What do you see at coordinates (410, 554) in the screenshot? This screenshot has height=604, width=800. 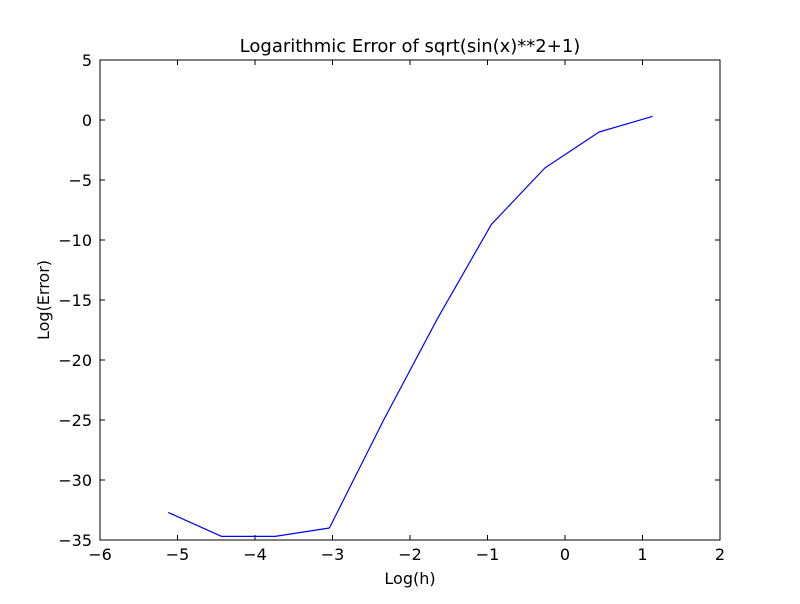 I see `x-tick-label: −2` at bounding box center [410, 554].